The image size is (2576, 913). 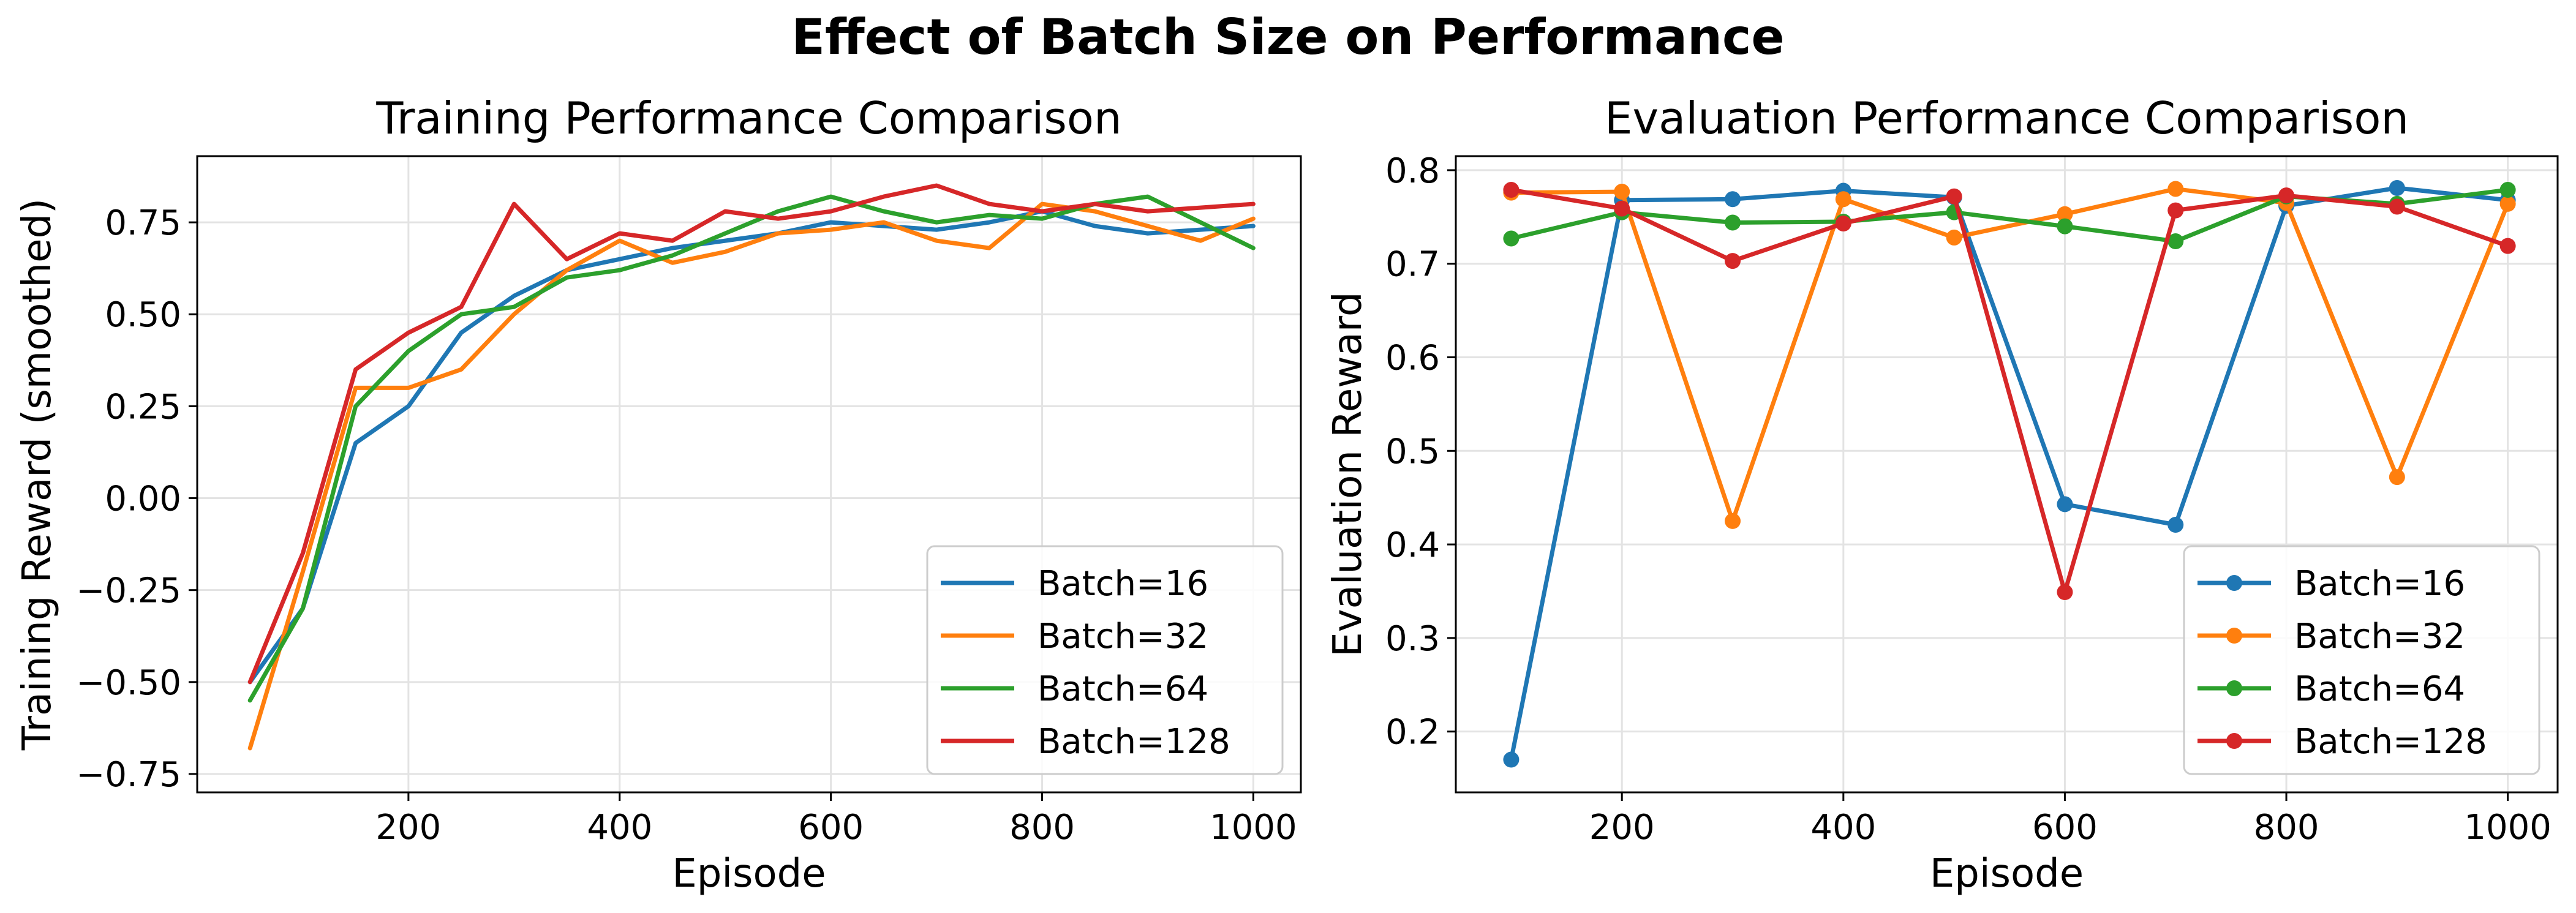 What do you see at coordinates (1413, 545) in the screenshot?
I see `y-tick-label: 0.4` at bounding box center [1413, 545].